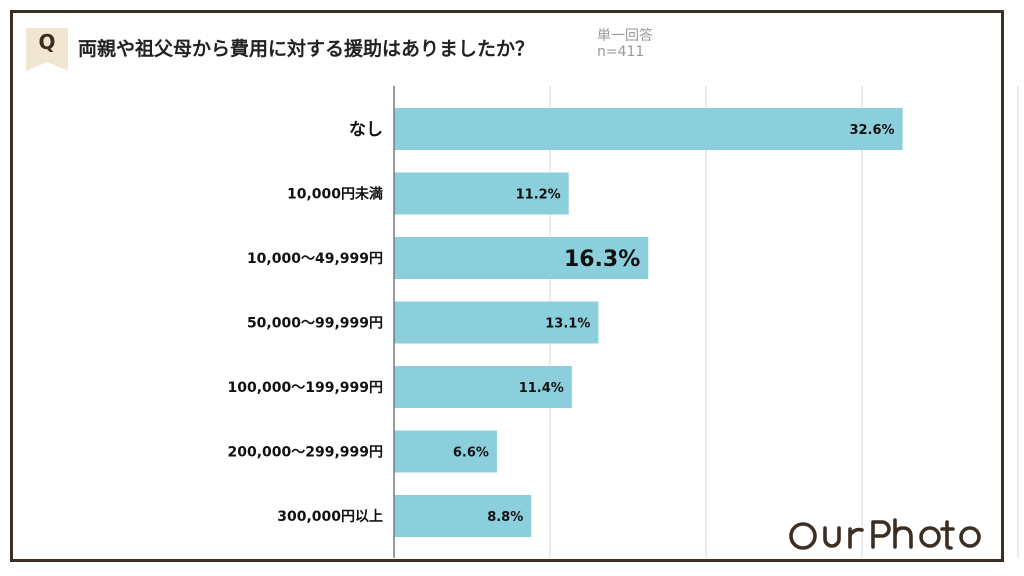  Describe the element at coordinates (871, 130) in the screenshot. I see `value-label: 32.6%` at that location.